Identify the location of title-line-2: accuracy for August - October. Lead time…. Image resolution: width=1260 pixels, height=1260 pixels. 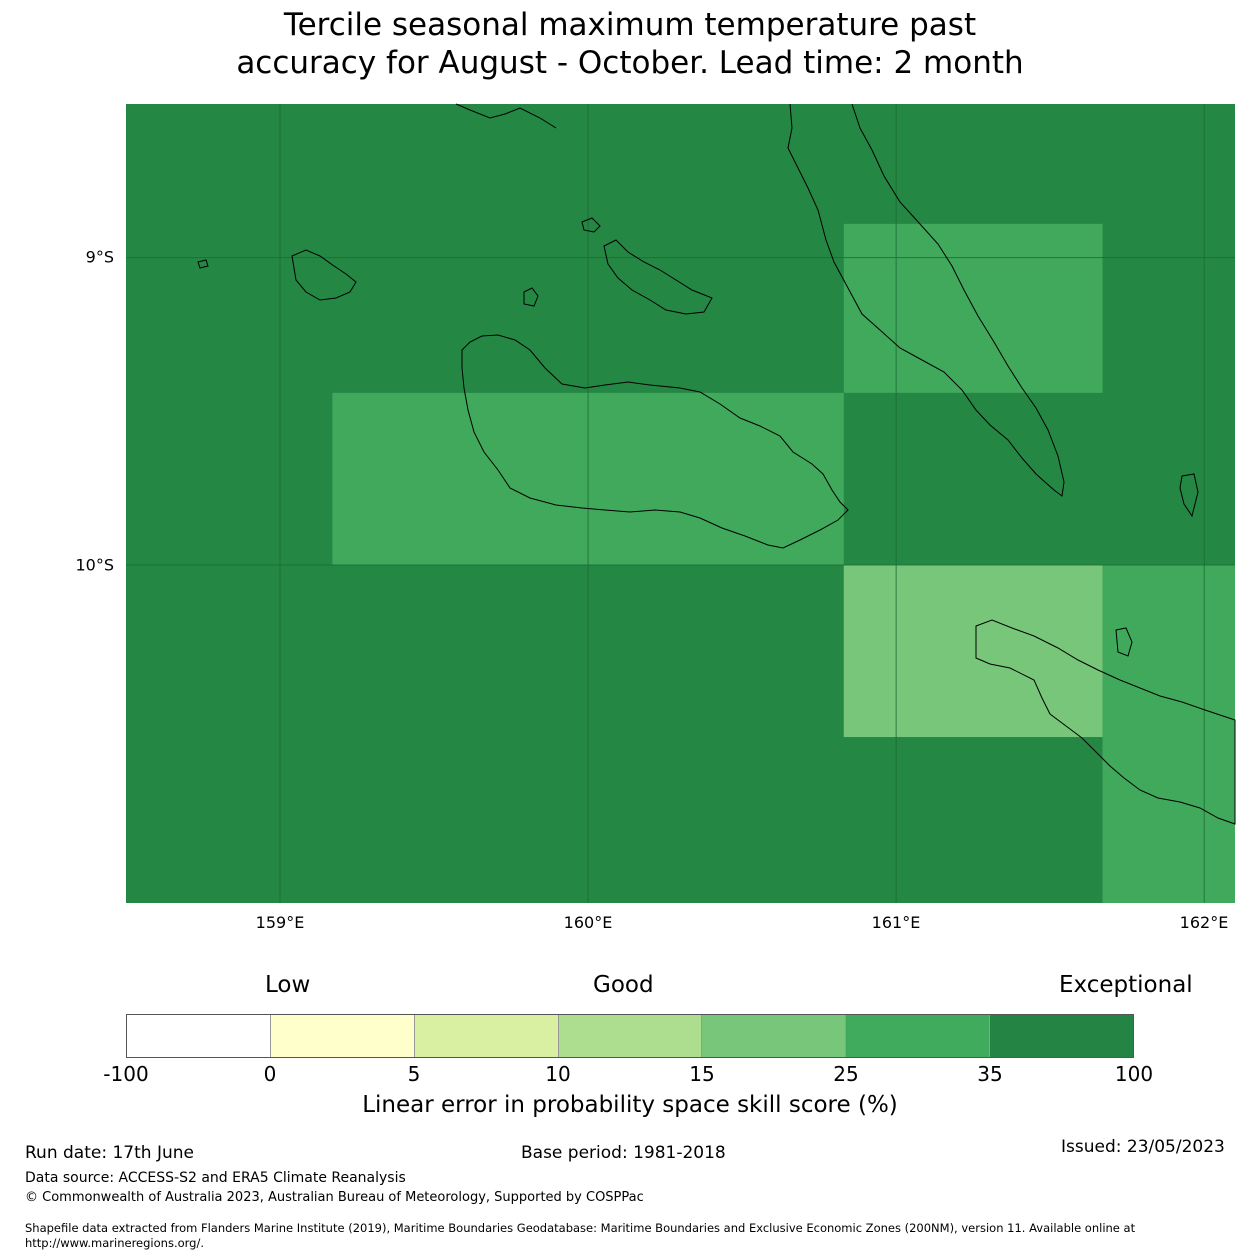
(630, 63).